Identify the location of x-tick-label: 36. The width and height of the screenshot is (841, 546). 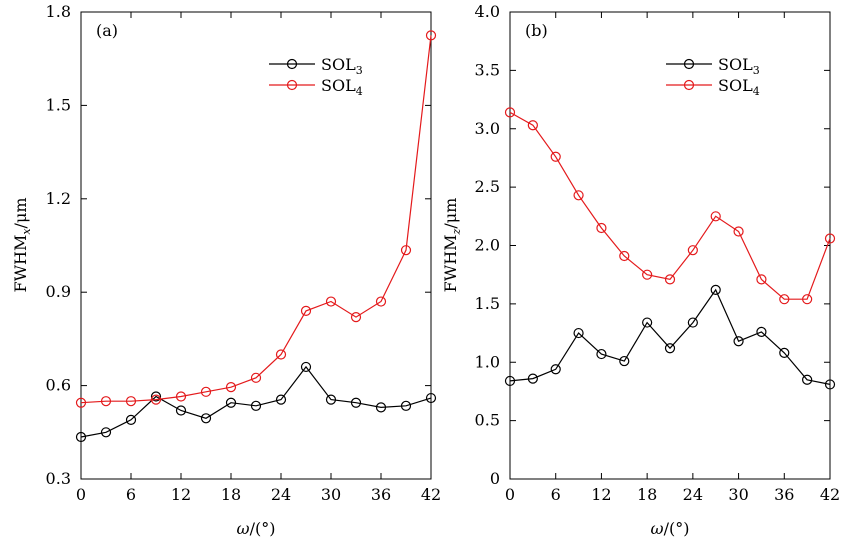
(381, 494).